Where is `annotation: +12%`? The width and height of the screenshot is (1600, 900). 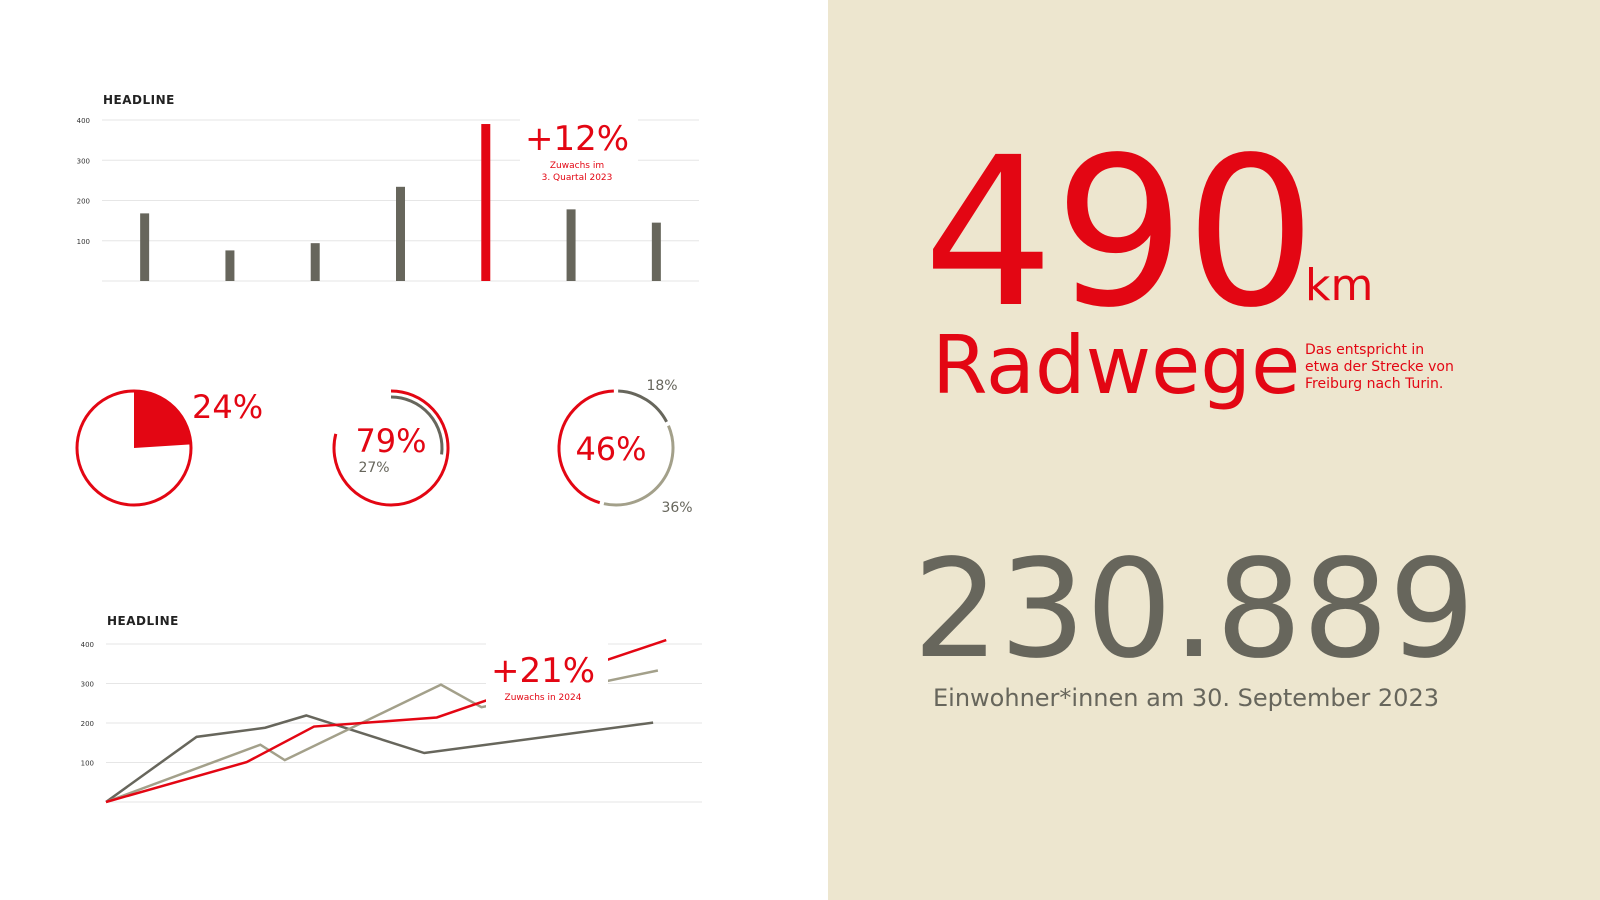 annotation: +12% is located at coordinates (577, 139).